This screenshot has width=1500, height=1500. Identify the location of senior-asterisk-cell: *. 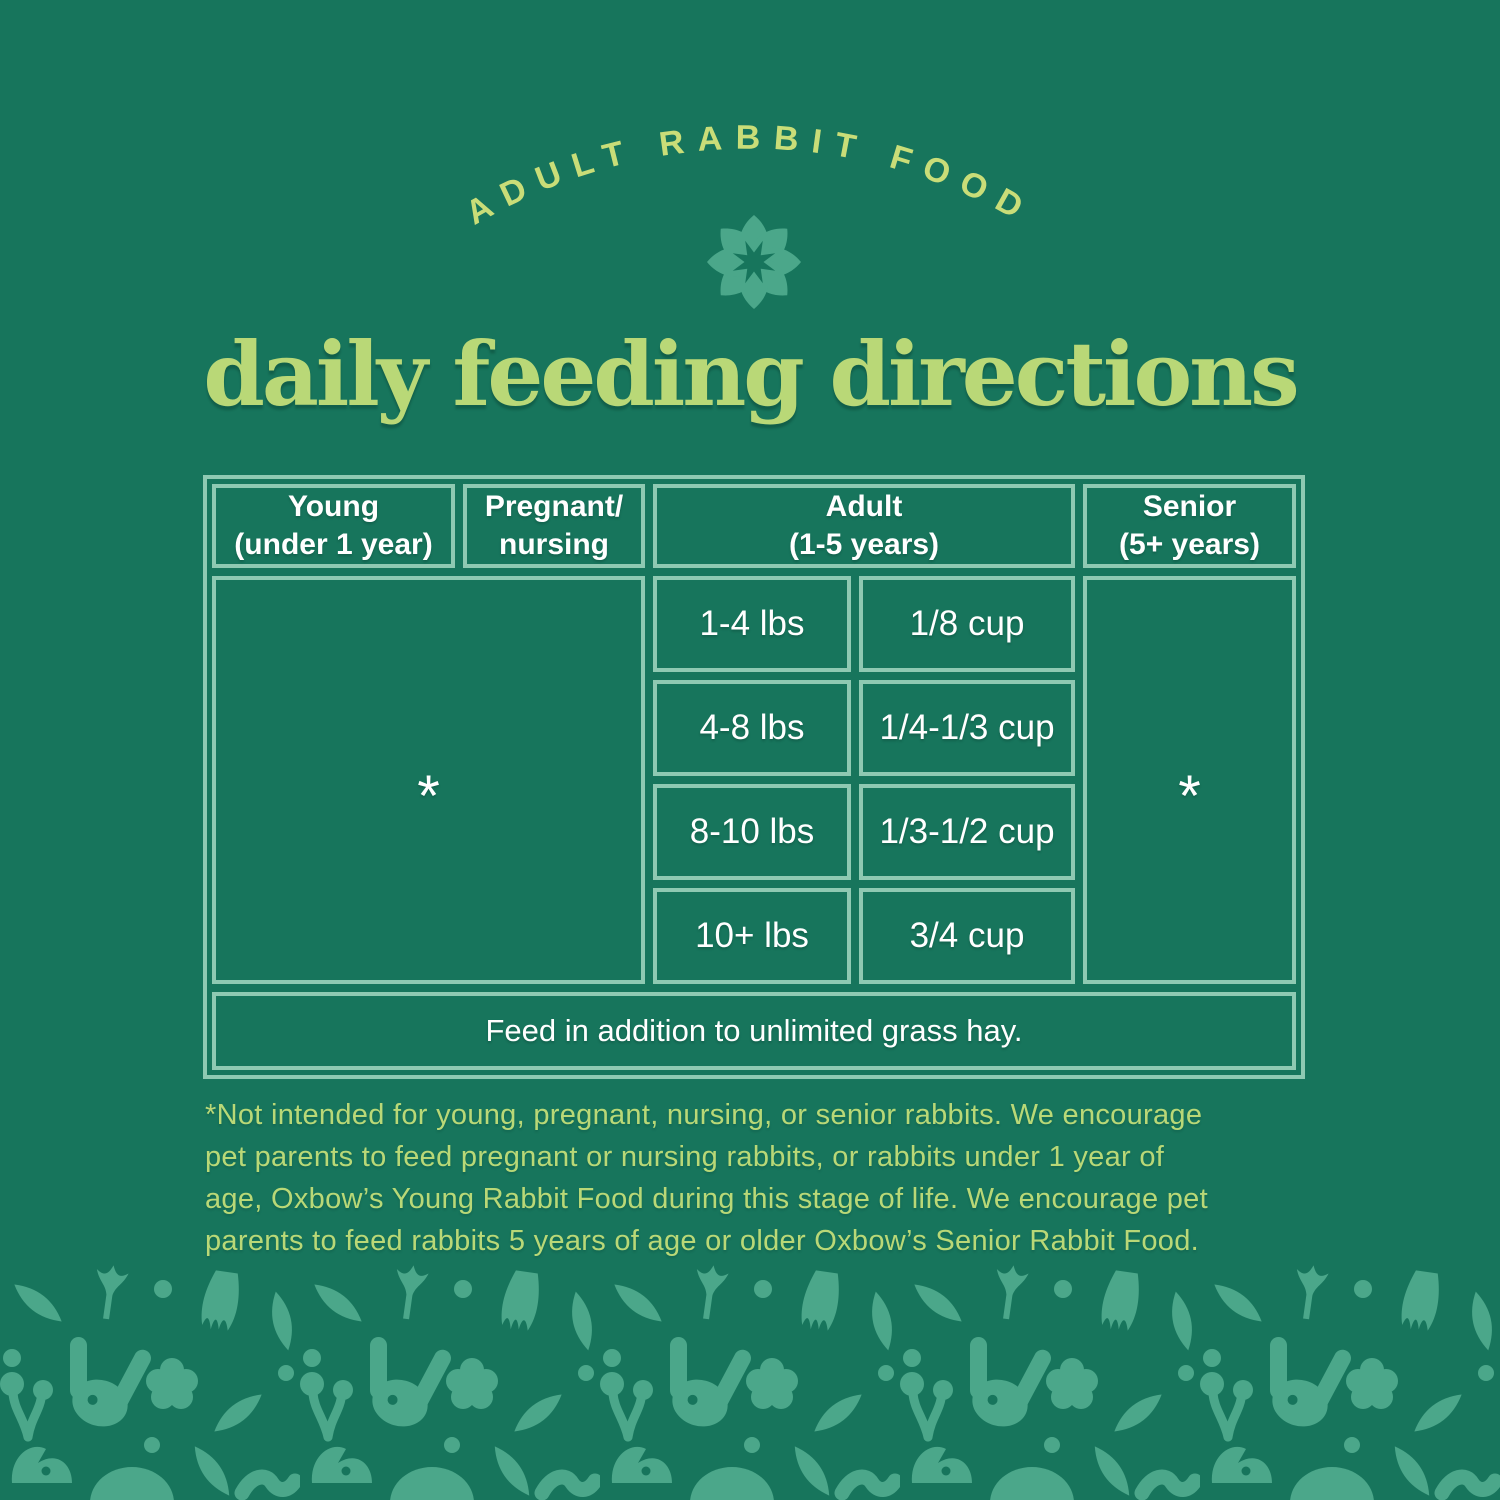
(1189, 780).